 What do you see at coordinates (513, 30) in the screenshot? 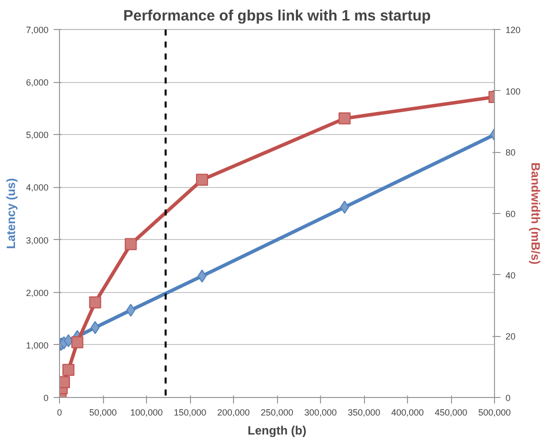
I see `y2-tick-label: 120` at bounding box center [513, 30].